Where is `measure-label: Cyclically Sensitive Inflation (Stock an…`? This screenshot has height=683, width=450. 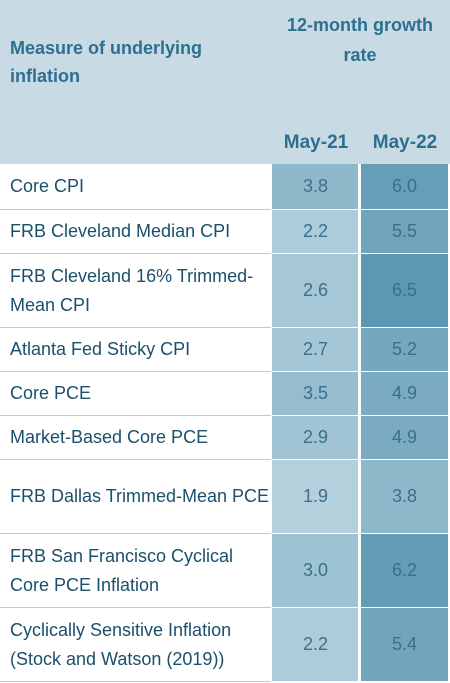
measure-label: Cyclically Sensitive Inflation (Stock an… is located at coordinates (135, 645).